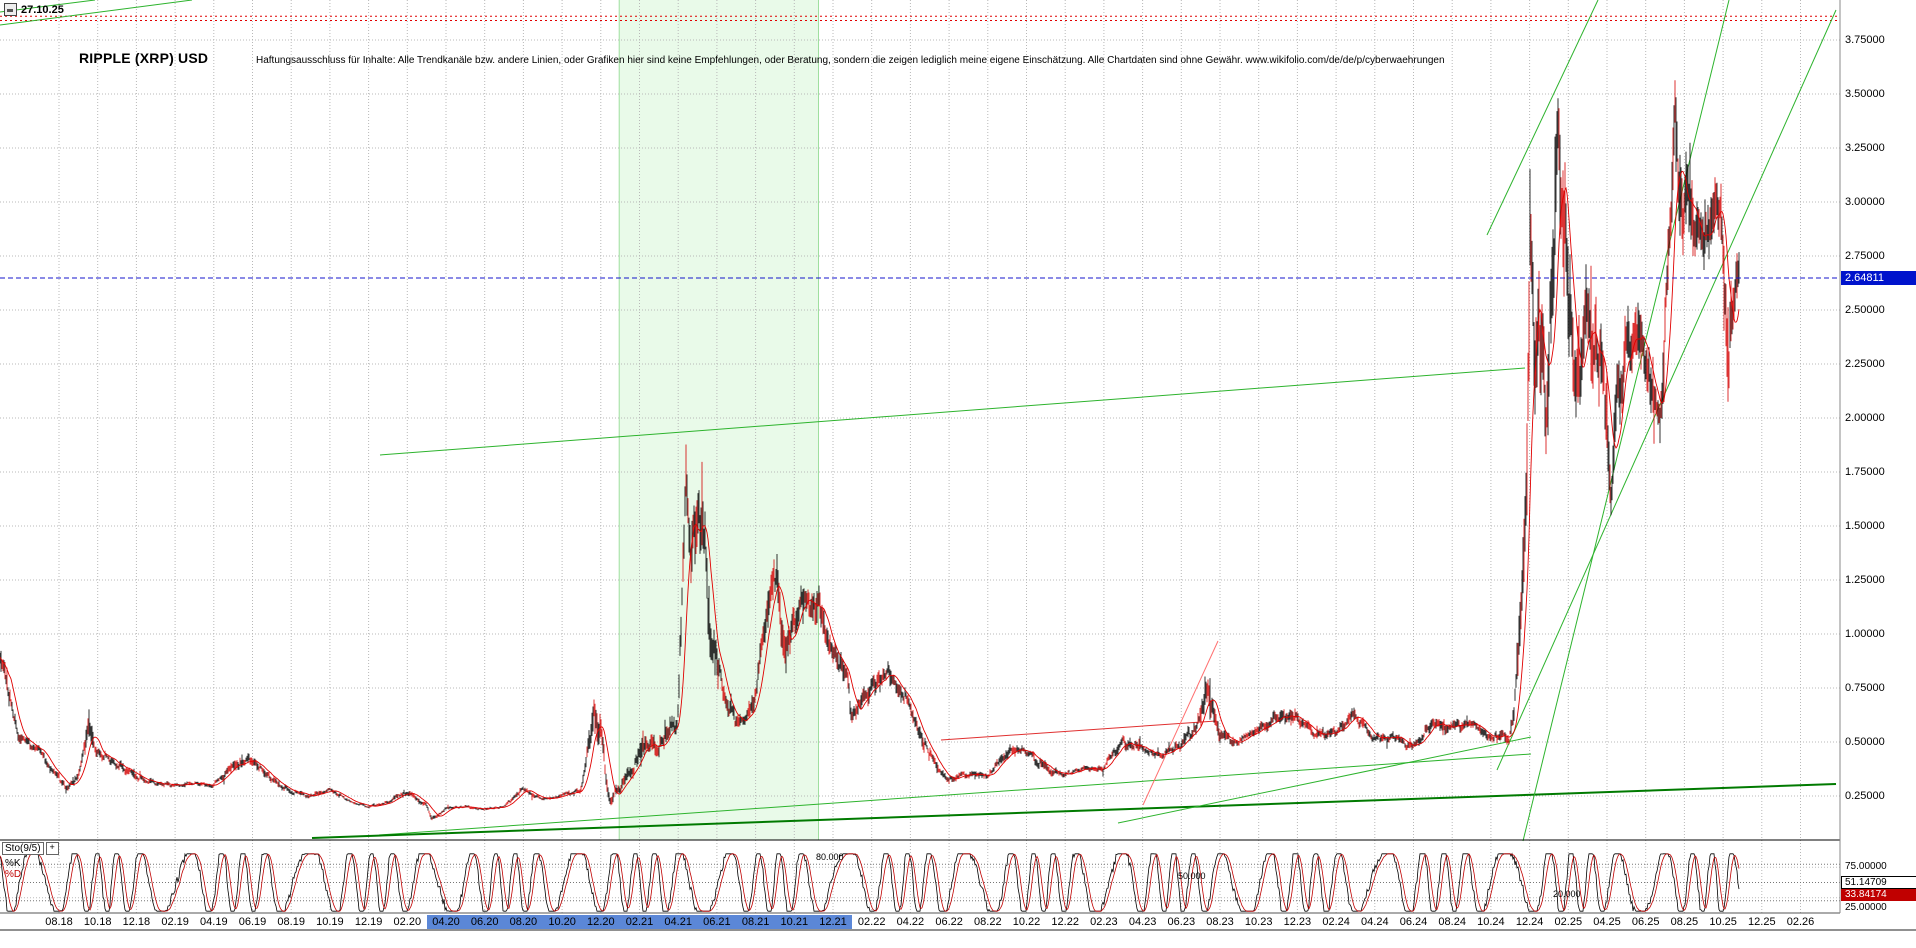  What do you see at coordinates (1762, 922) in the screenshot?
I see `date-axis-label: 12.25` at bounding box center [1762, 922].